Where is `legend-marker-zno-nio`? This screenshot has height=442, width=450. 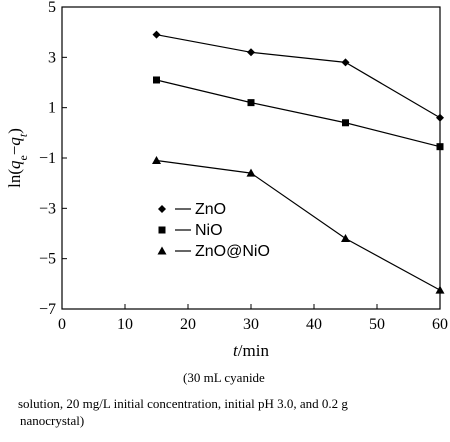
legend-marker-zno-nio is located at coordinates (162, 250).